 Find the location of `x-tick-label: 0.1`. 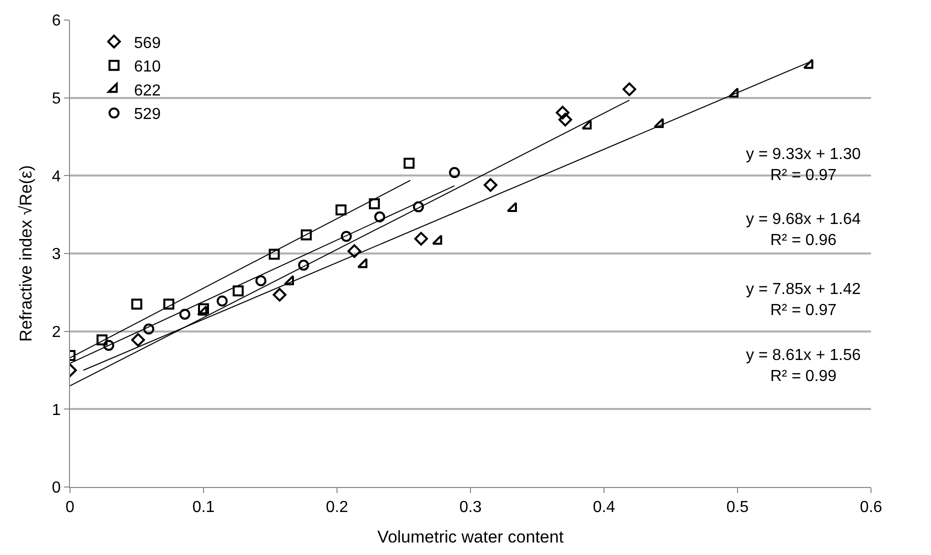

x-tick-label: 0.1 is located at coordinates (203, 507).